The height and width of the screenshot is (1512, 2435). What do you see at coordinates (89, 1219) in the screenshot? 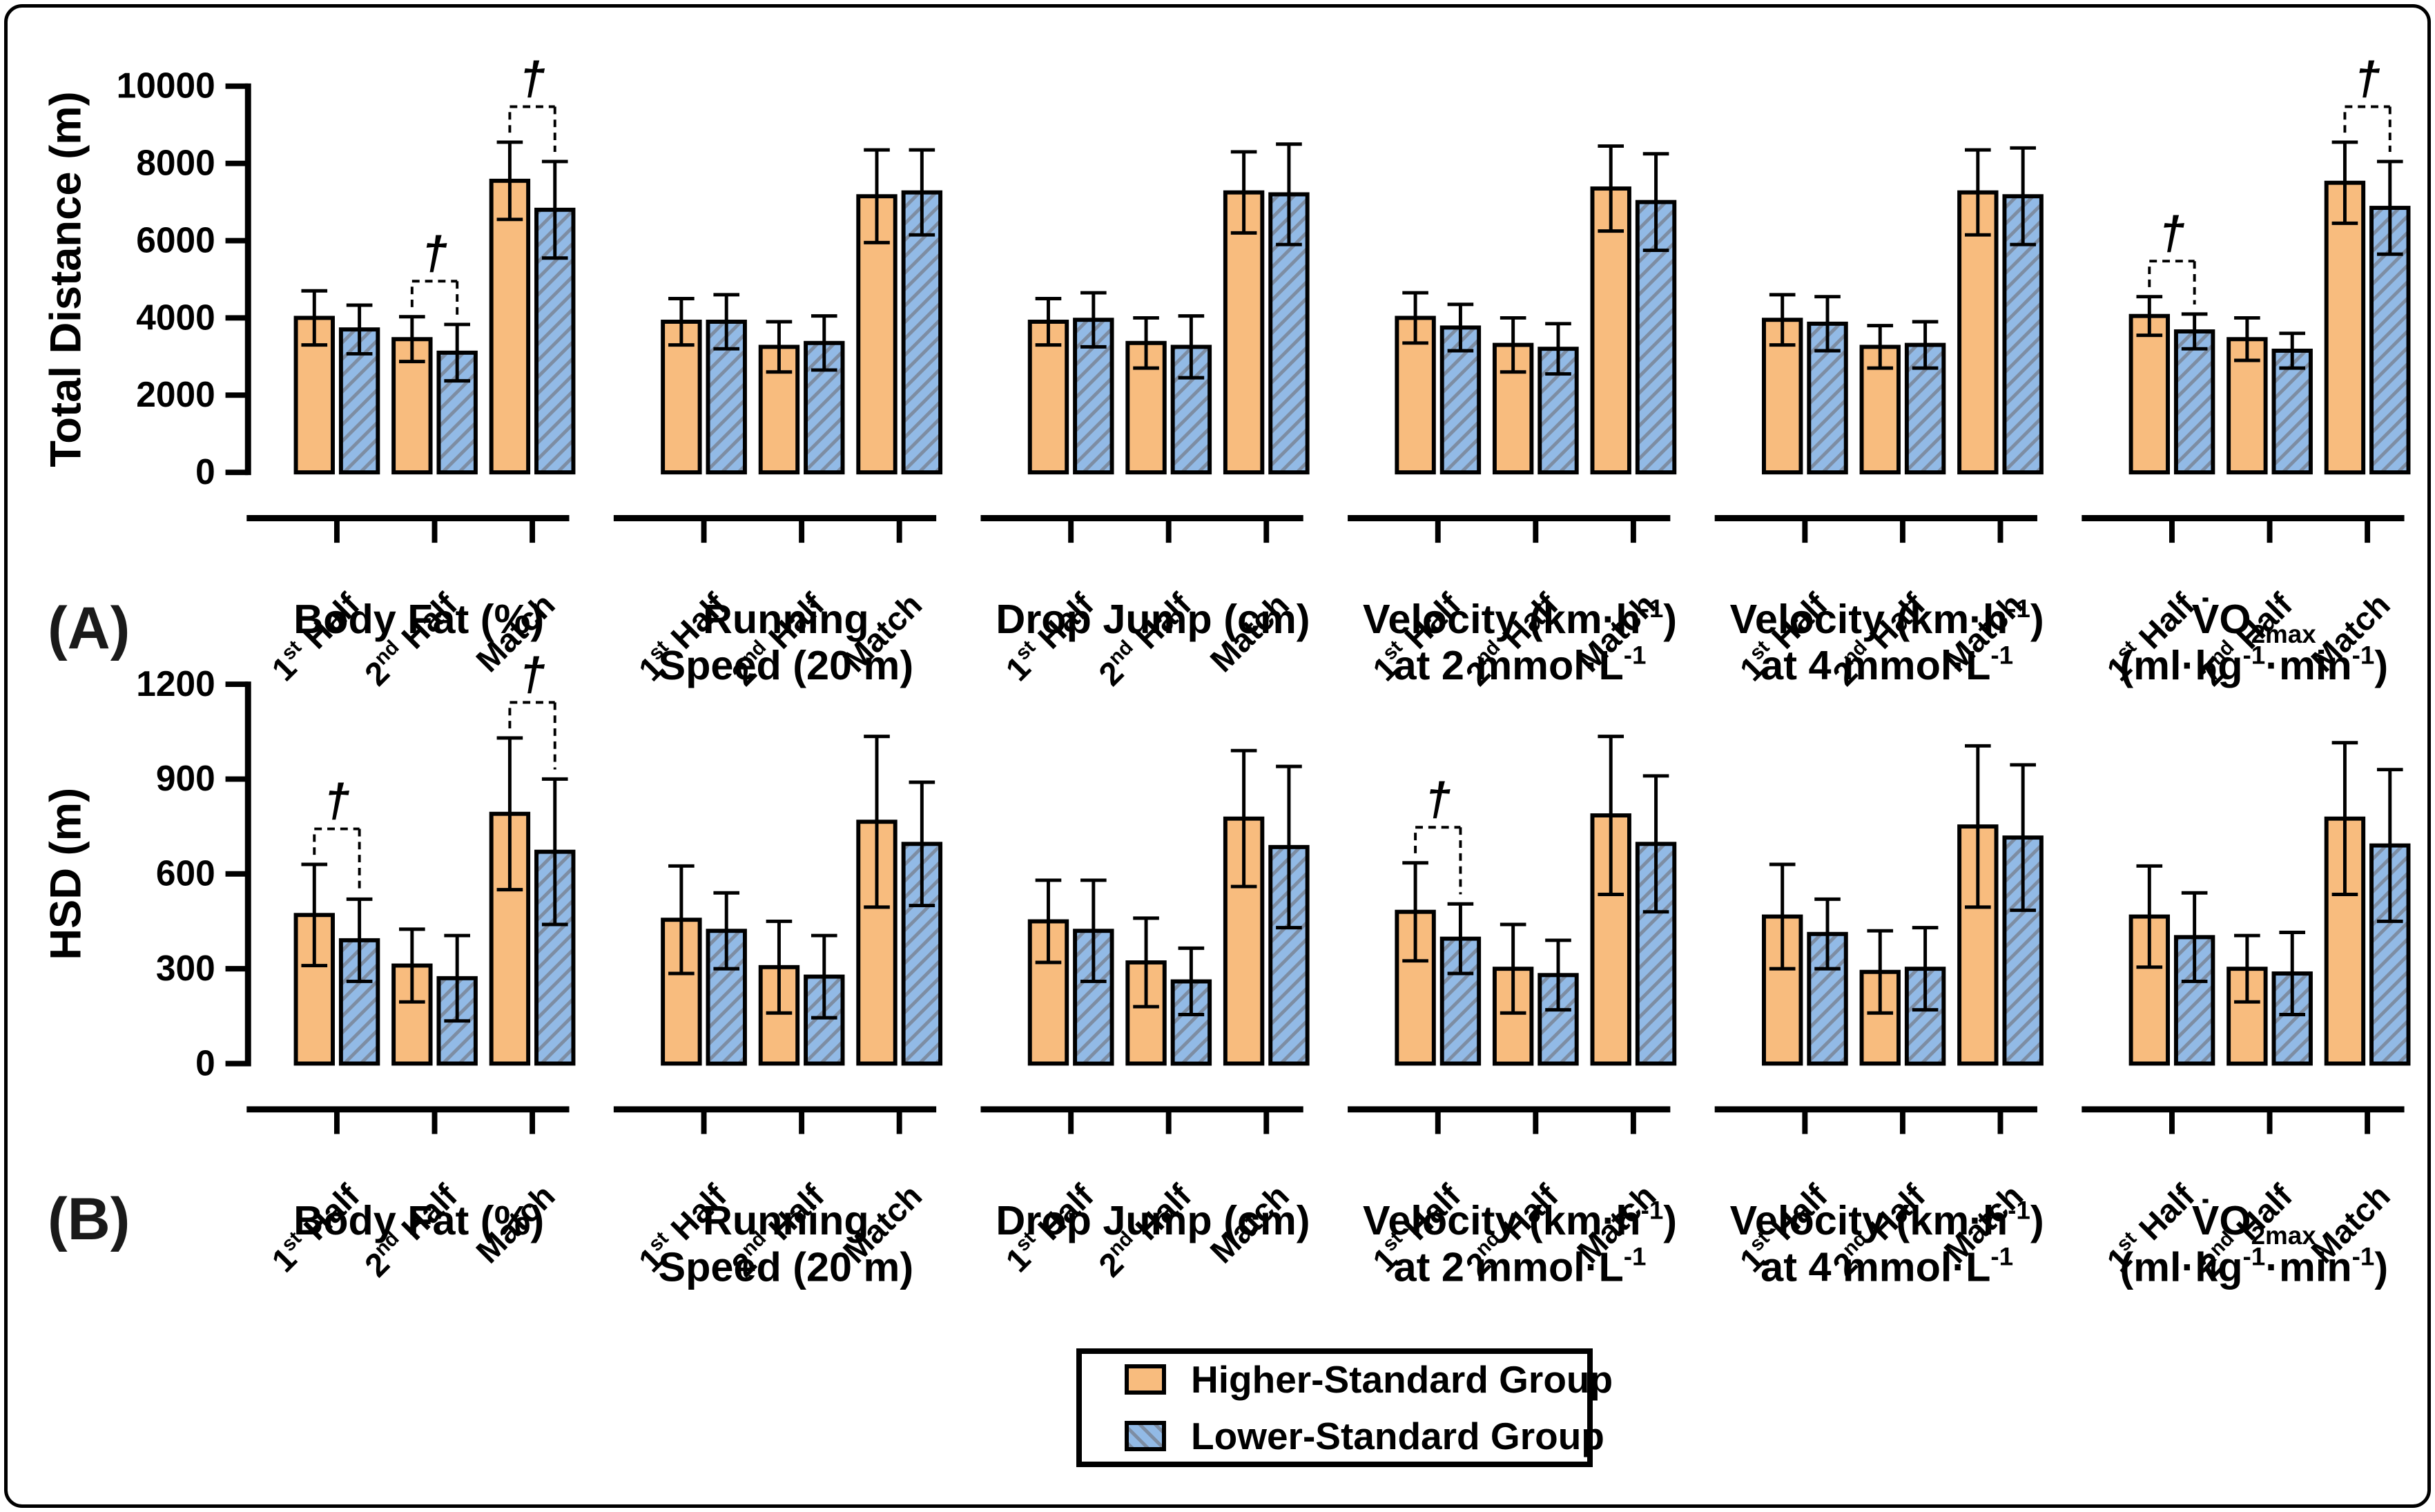
I see `row-label-B: (B)` at bounding box center [89, 1219].